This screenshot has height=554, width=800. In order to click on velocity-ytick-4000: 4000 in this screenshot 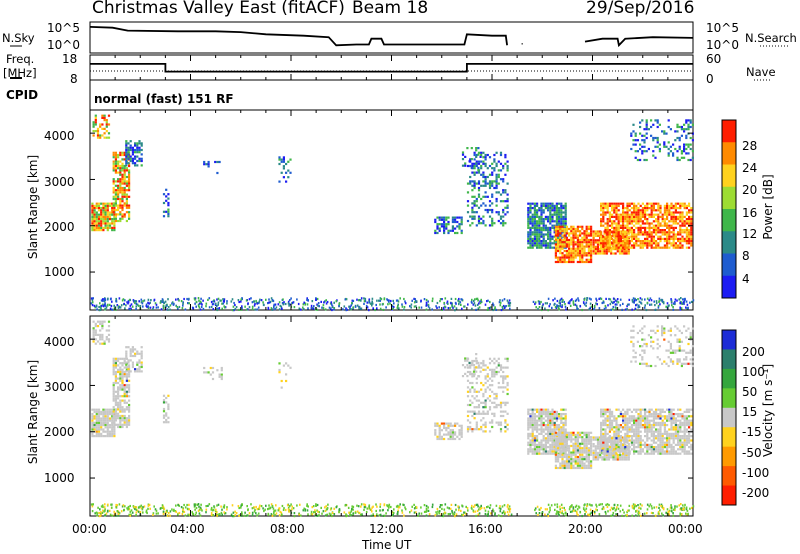, I will do `click(59, 342)`.